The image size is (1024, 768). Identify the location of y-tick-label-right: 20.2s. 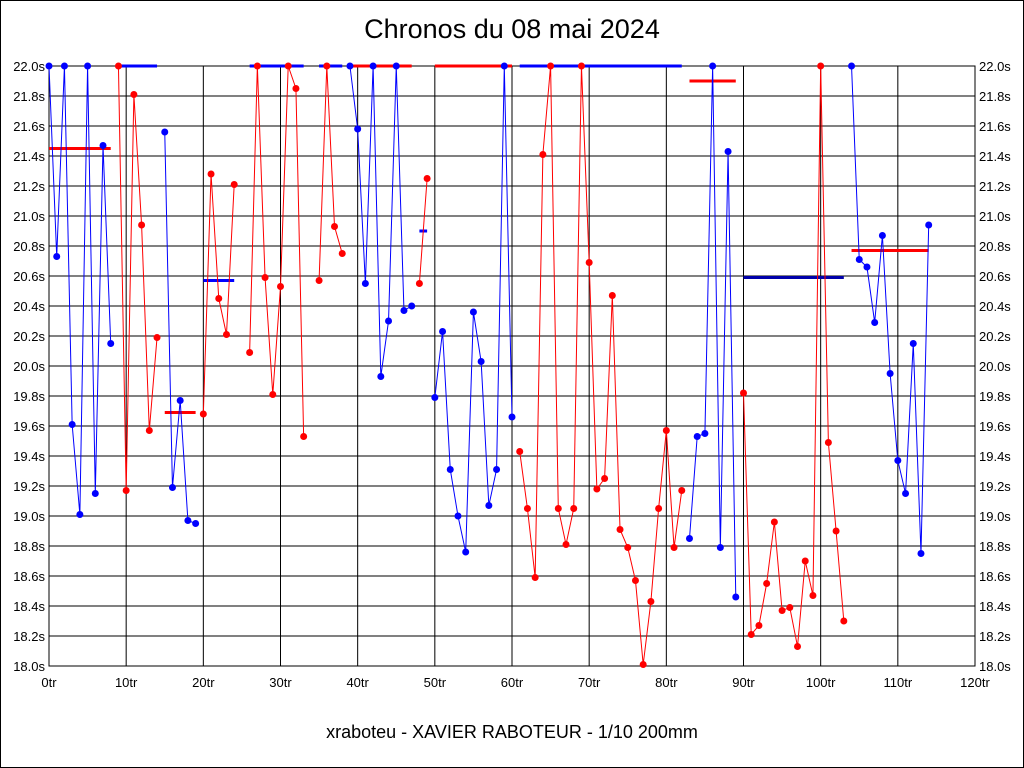
(995, 336).